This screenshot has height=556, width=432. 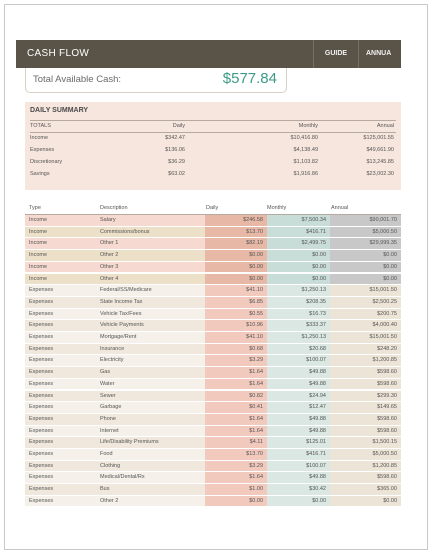 I want to click on row-description: Internet, so click(x=151, y=431).